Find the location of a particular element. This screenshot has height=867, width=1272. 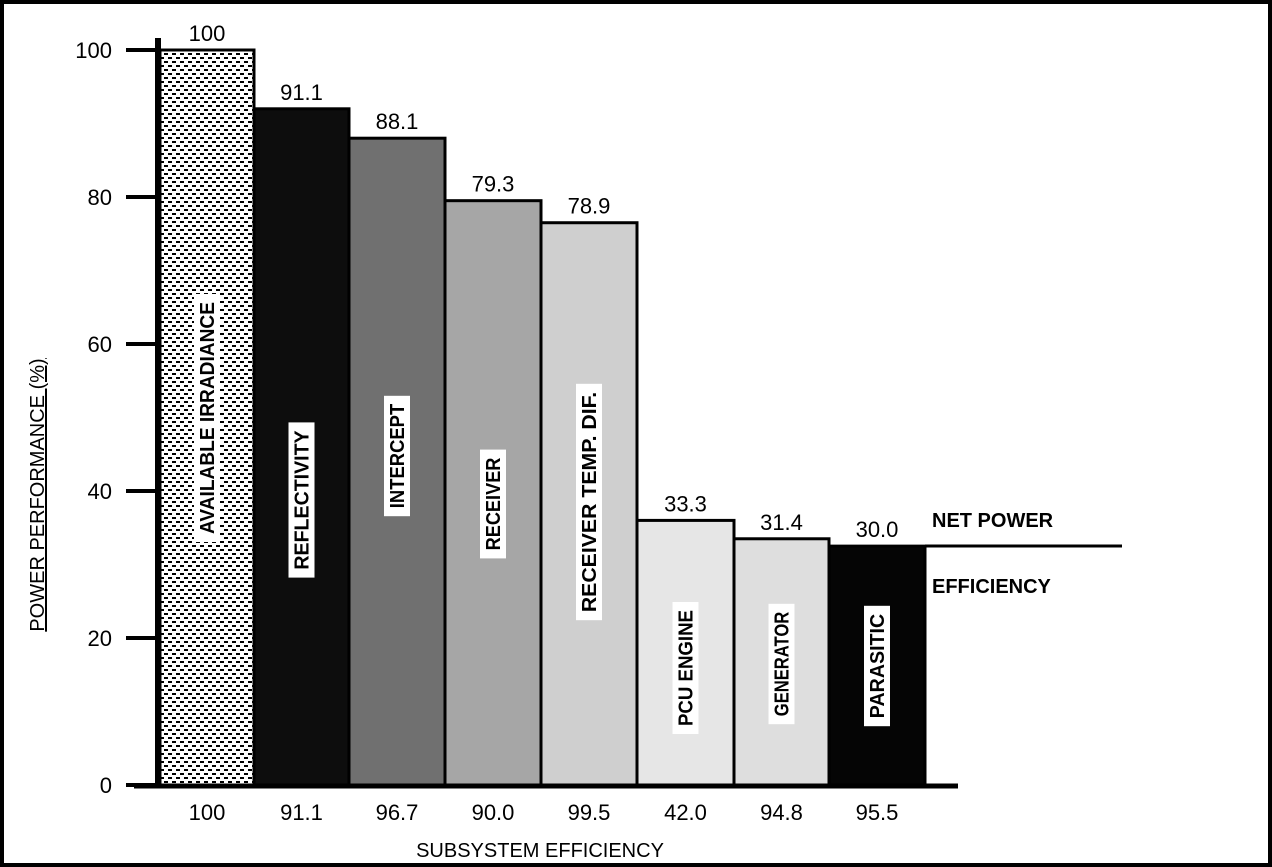

category-label-text-6: GENERATOR is located at coordinates (783, 663).